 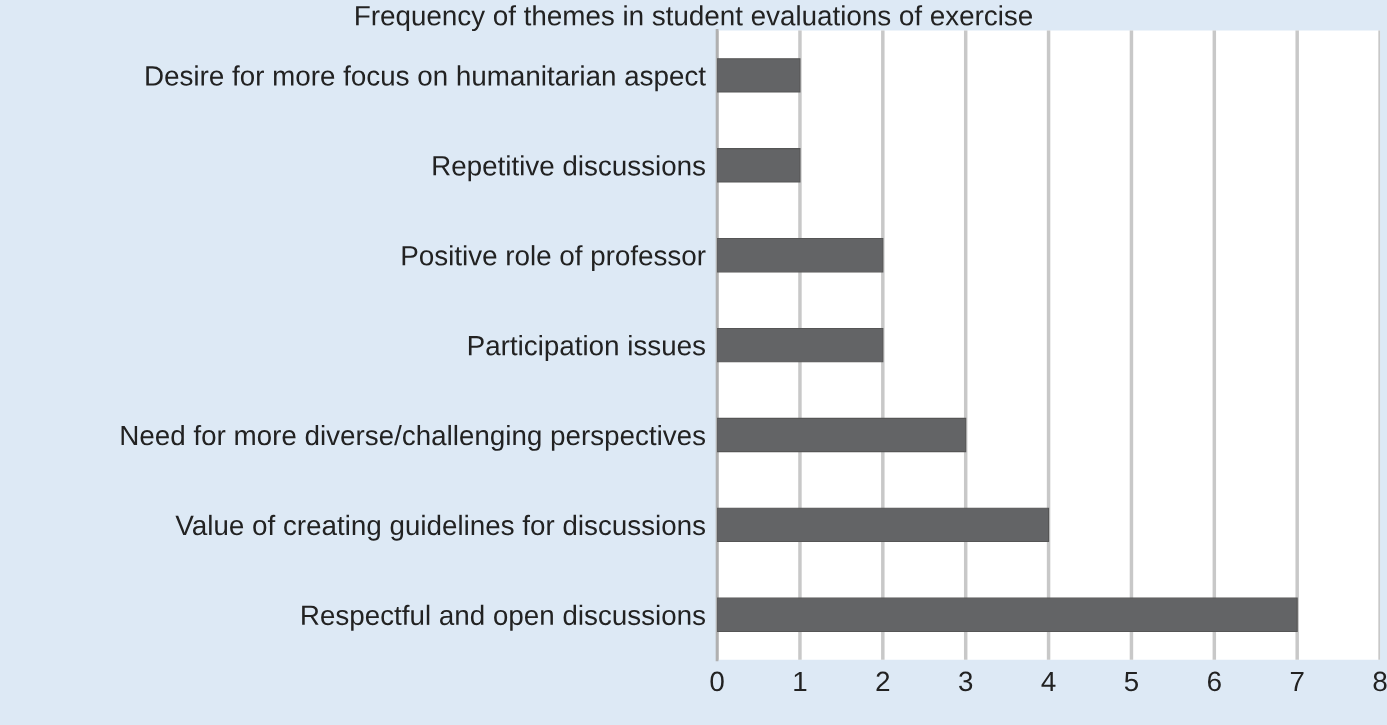 What do you see at coordinates (1380, 681) in the screenshot?
I see `x-tick-label: 8` at bounding box center [1380, 681].